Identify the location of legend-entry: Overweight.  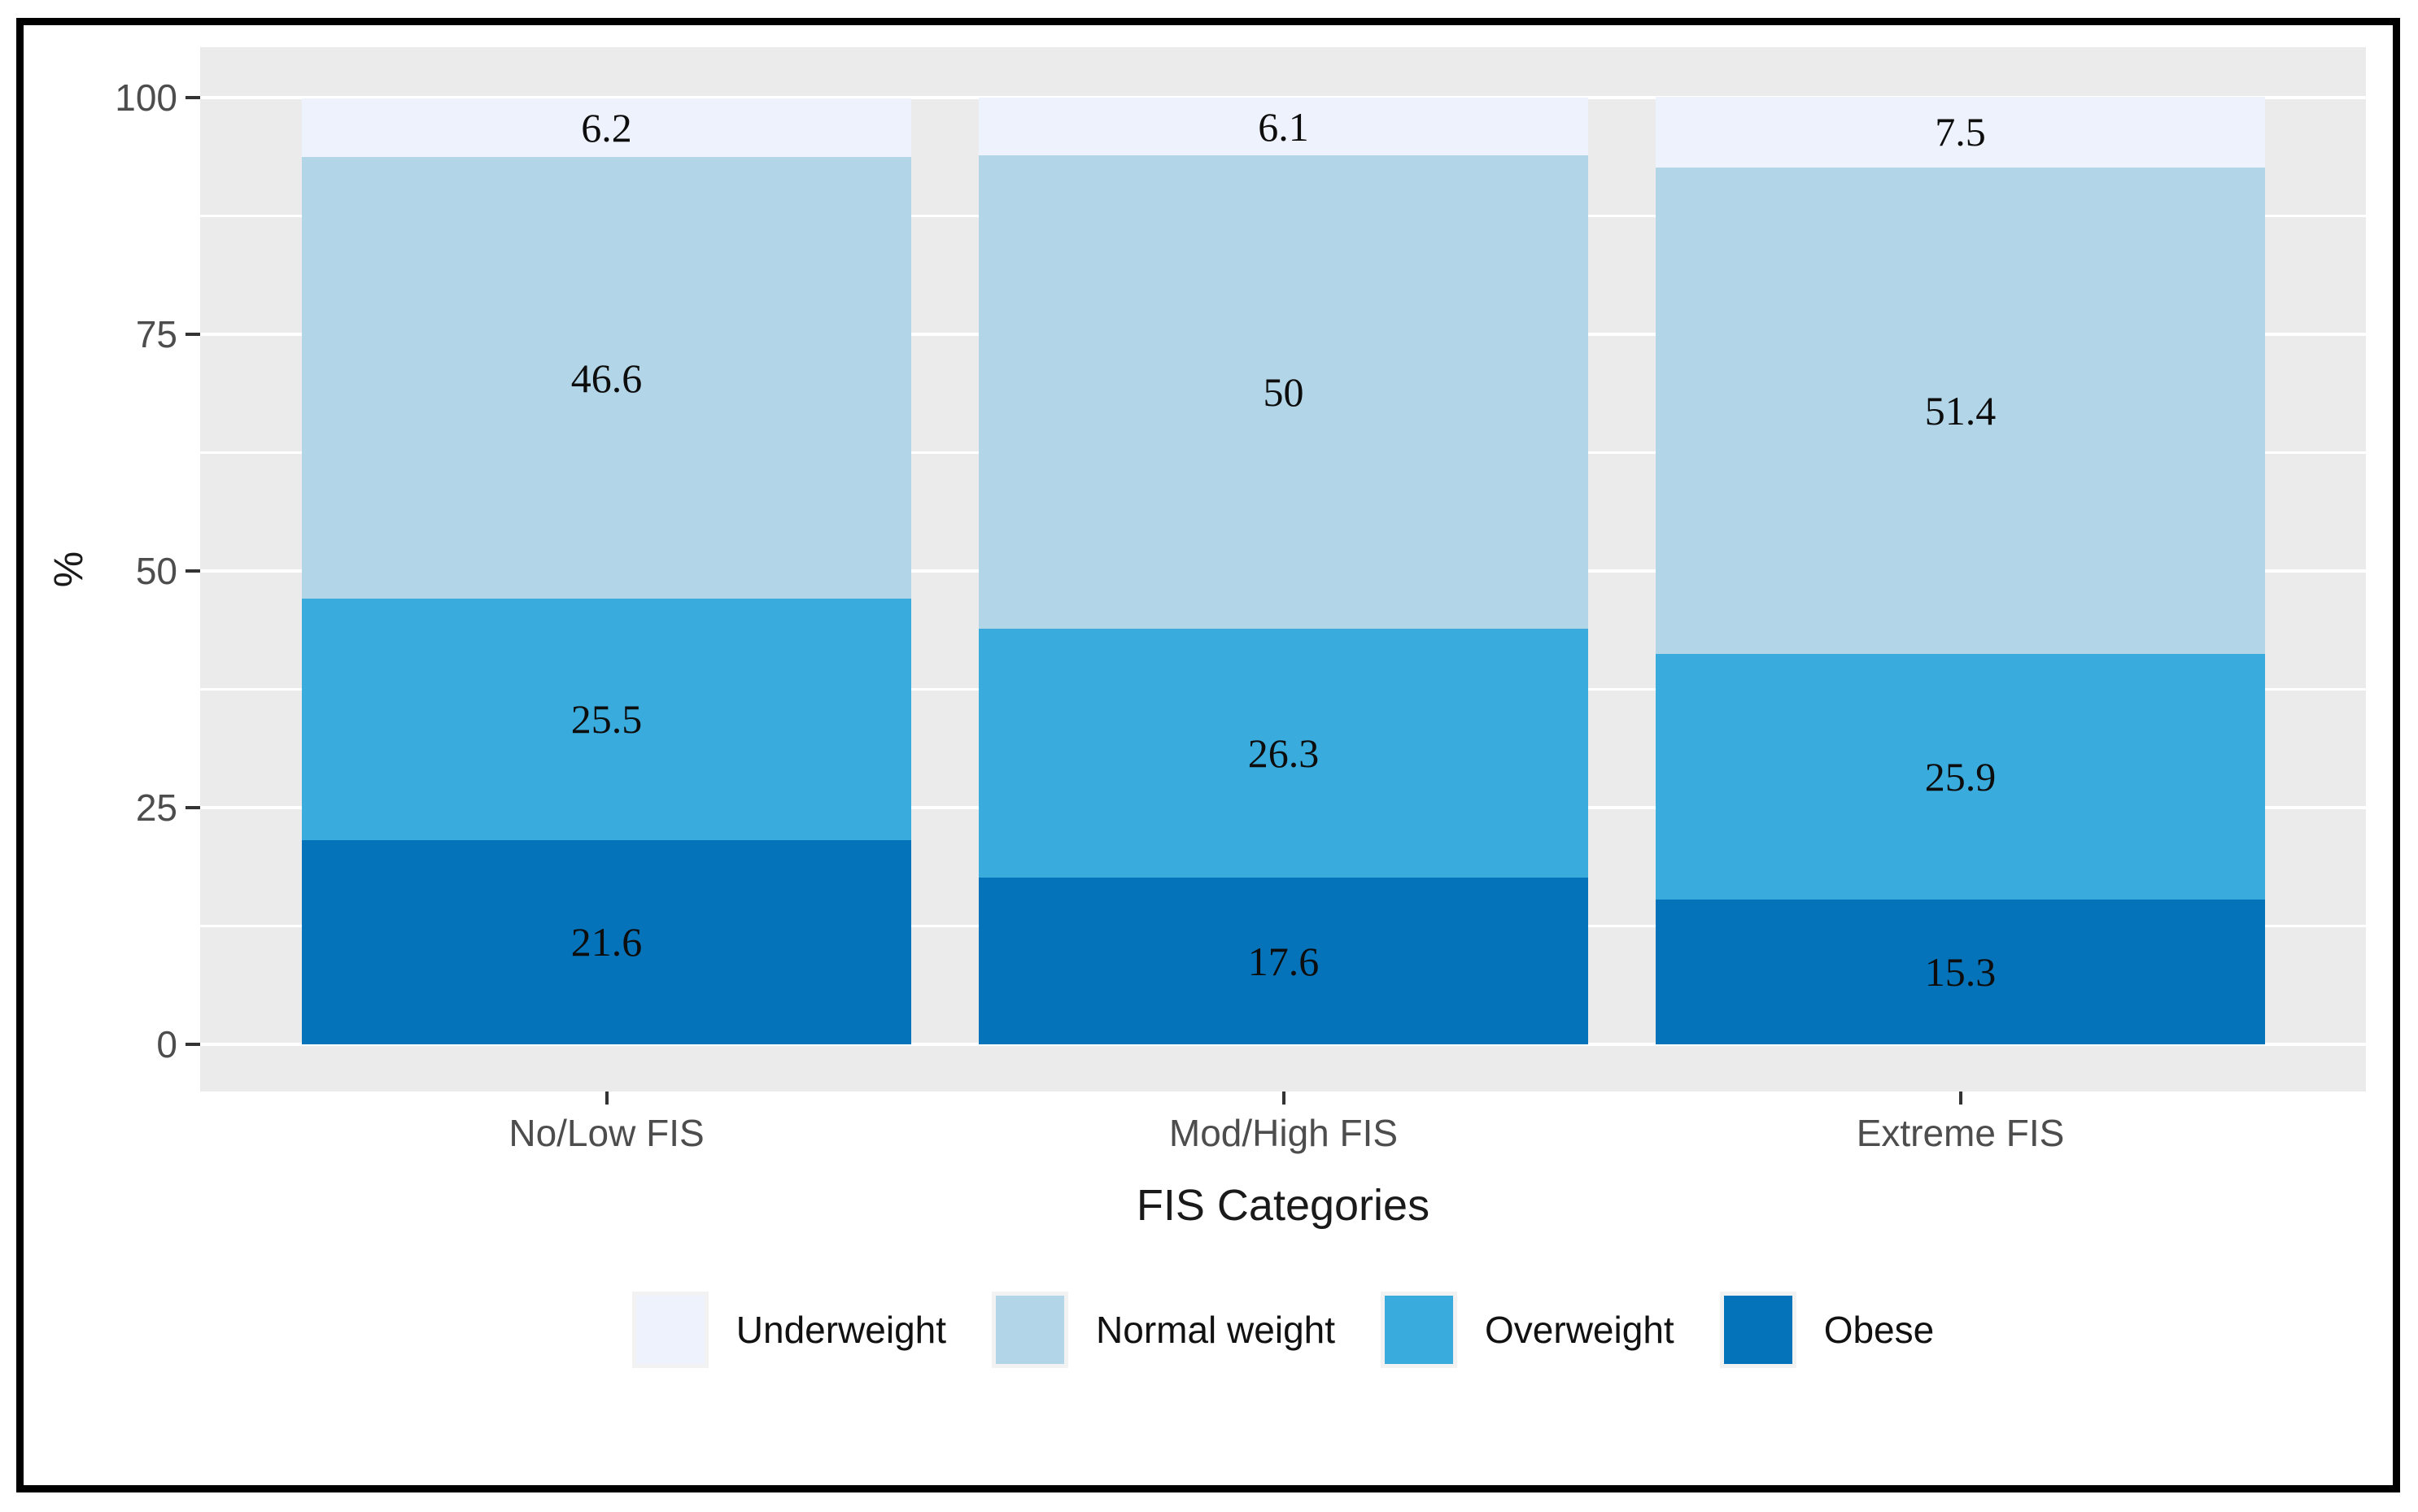
(1527, 1330).